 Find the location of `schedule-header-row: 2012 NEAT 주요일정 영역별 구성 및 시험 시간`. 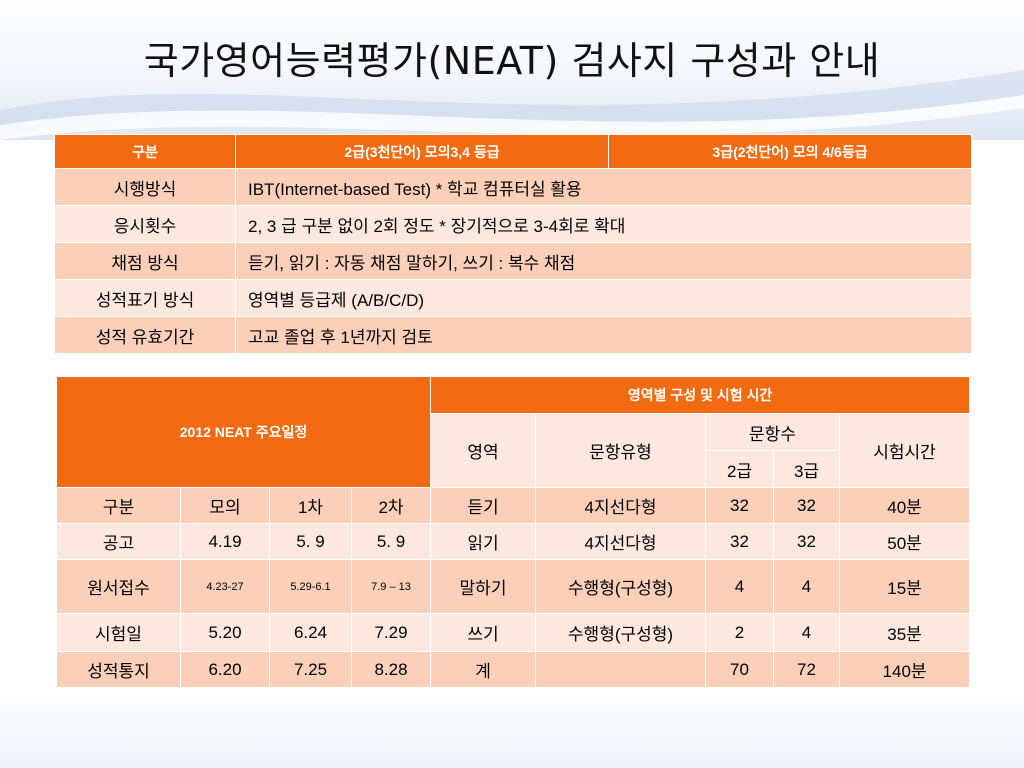

schedule-header-row: 2012 NEAT 주요일정 영역별 구성 및 시험 시간 is located at coordinates (513, 432).